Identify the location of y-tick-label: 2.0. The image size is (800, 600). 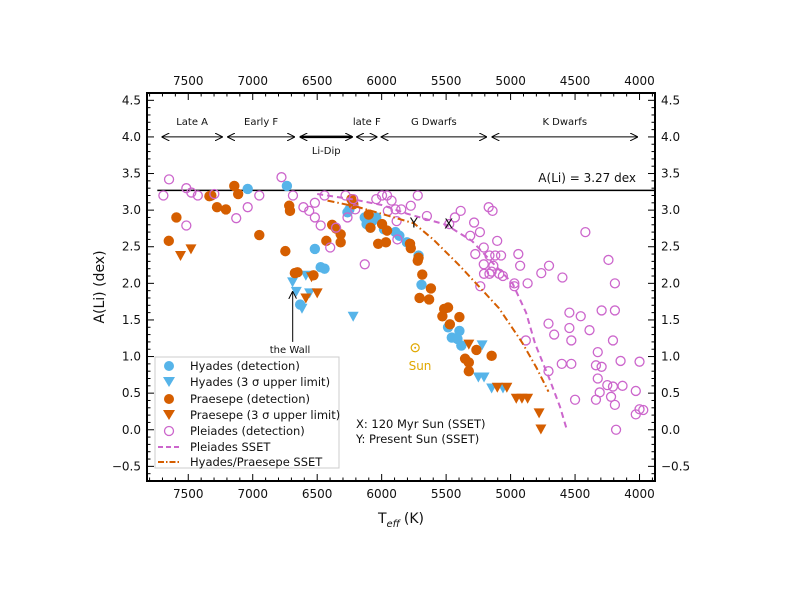
(131, 283).